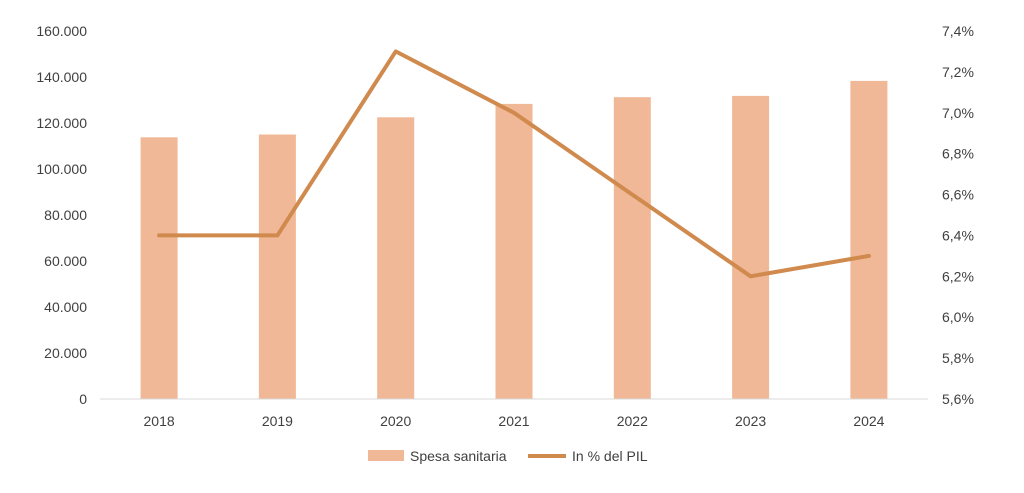  I want to click on x-tick-label: 2023, so click(750, 421).